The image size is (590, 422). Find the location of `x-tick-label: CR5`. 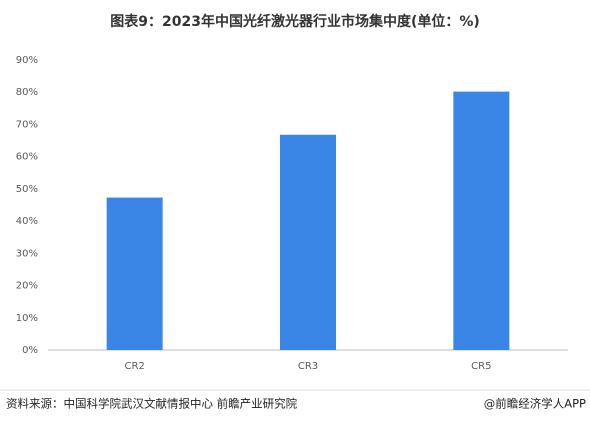

x-tick-label: CR5 is located at coordinates (481, 366).